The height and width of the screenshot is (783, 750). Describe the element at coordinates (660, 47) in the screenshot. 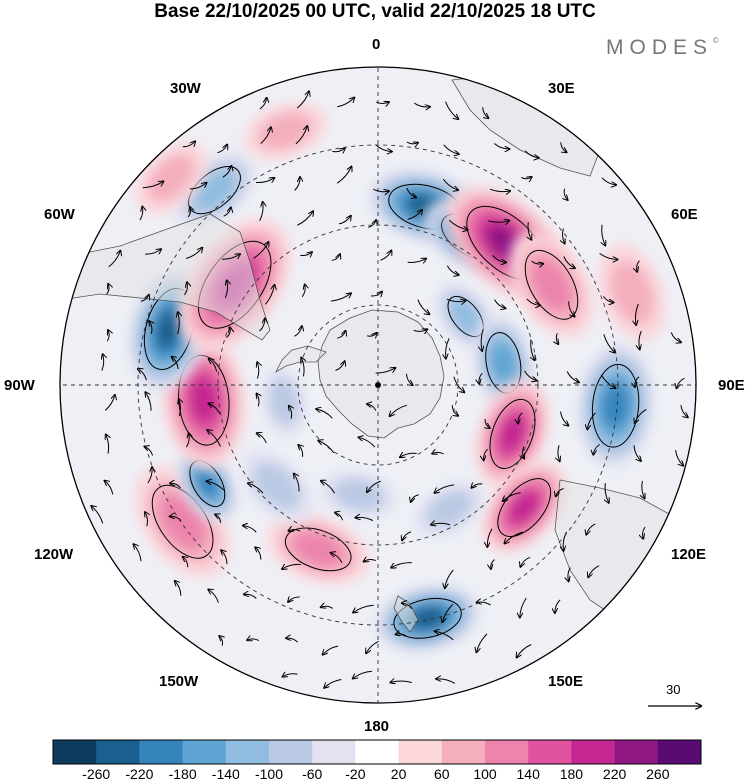

I see `logo-text: MODES` at that location.